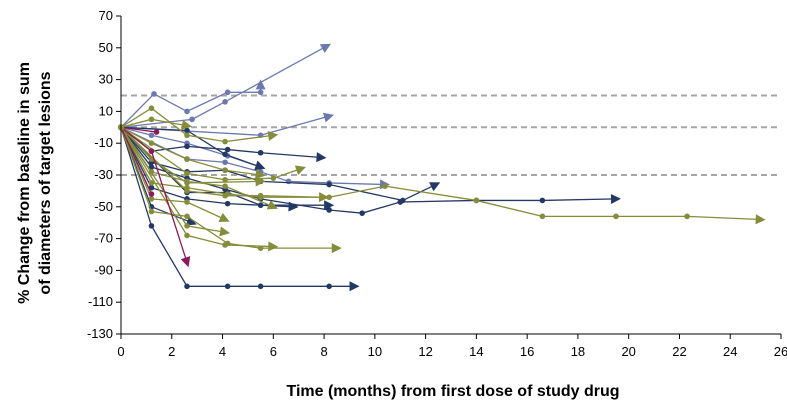 The width and height of the screenshot is (787, 403). Describe the element at coordinates (628, 351) in the screenshot. I see `x-tick-label: 20` at that location.